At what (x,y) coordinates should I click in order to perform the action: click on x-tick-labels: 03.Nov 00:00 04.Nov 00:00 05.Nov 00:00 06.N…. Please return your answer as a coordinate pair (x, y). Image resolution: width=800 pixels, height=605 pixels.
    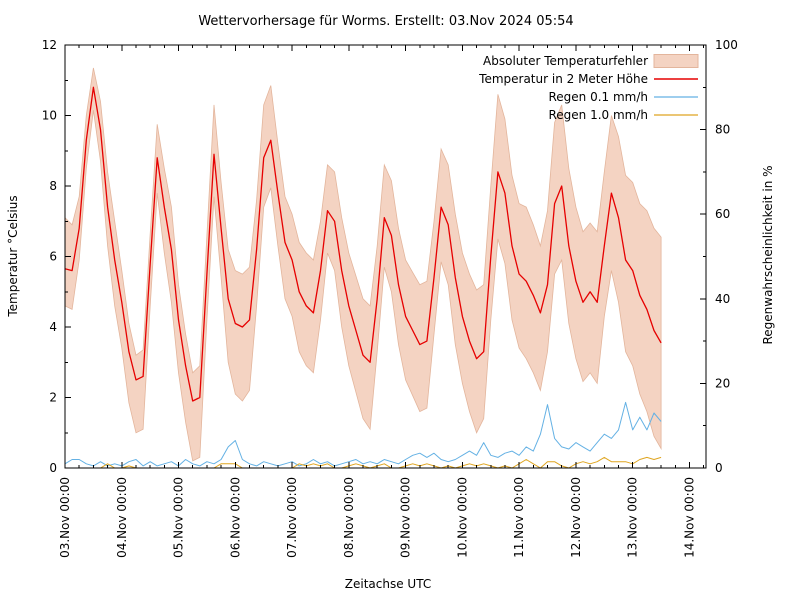
    Looking at the image, I should click on (377, 517).